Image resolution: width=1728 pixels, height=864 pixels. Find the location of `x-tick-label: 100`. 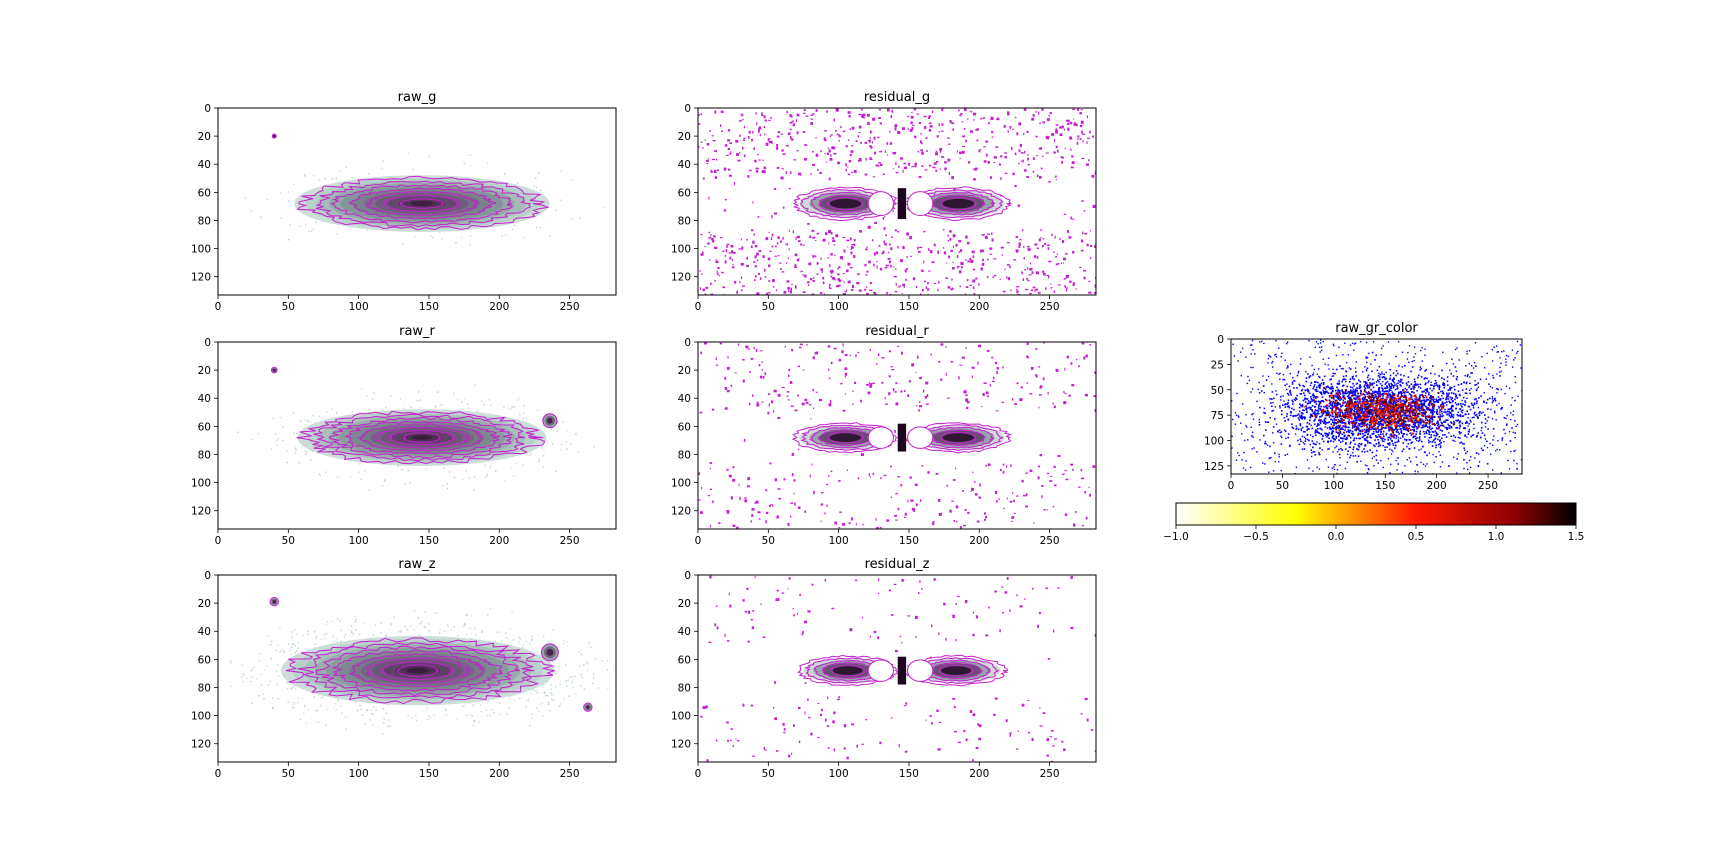

x-tick-label: 100 is located at coordinates (359, 307).